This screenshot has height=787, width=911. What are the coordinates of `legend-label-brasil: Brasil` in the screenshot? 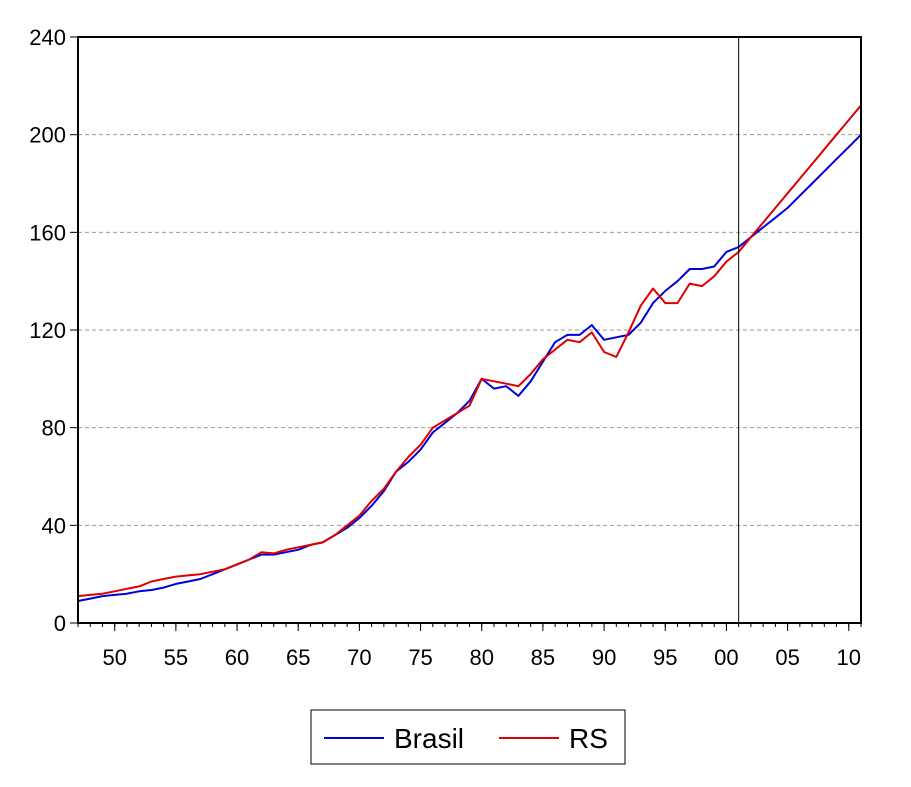 It's located at (429, 738).